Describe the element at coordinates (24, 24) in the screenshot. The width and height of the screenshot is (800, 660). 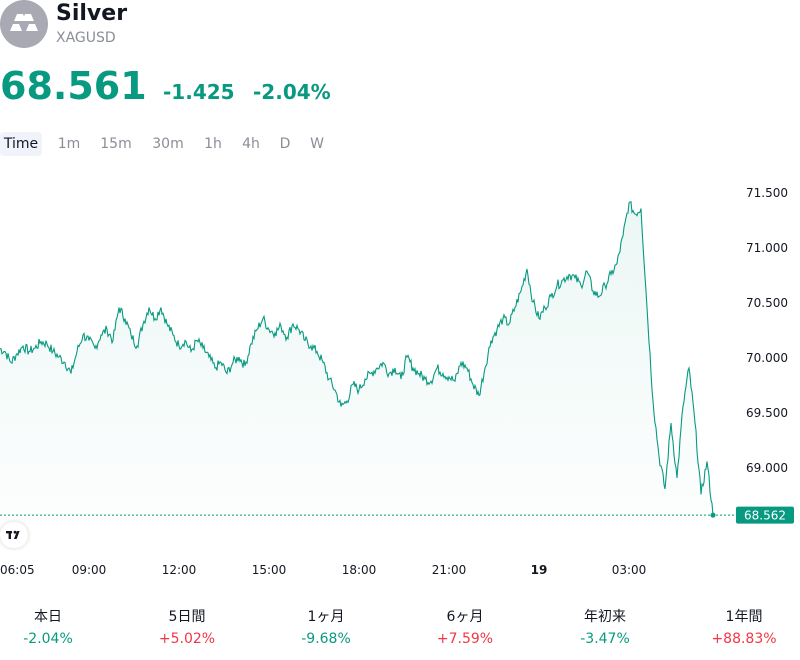
I see `silver-bars-icon` at that location.